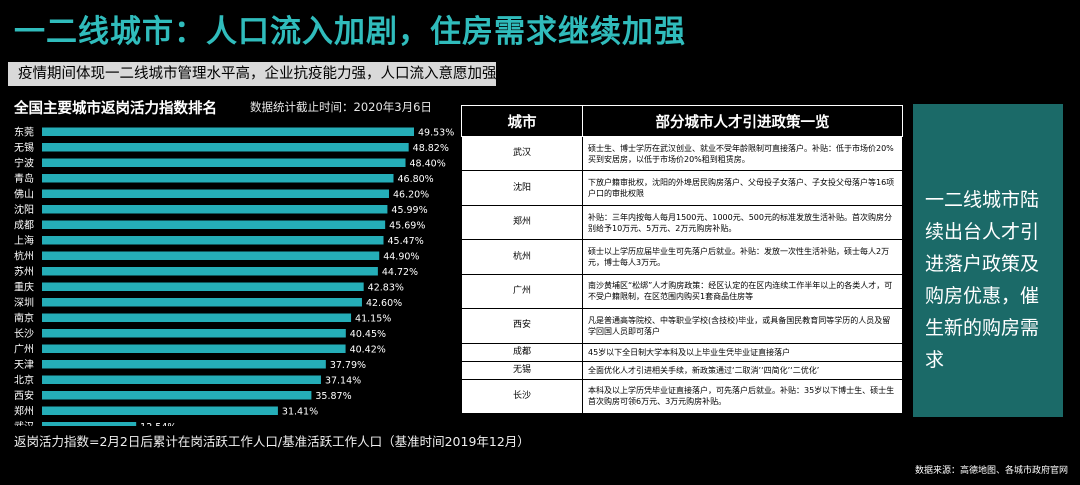 The image size is (1080, 485). Describe the element at coordinates (522, 326) in the screenshot. I see `row-city: 西安` at that location.